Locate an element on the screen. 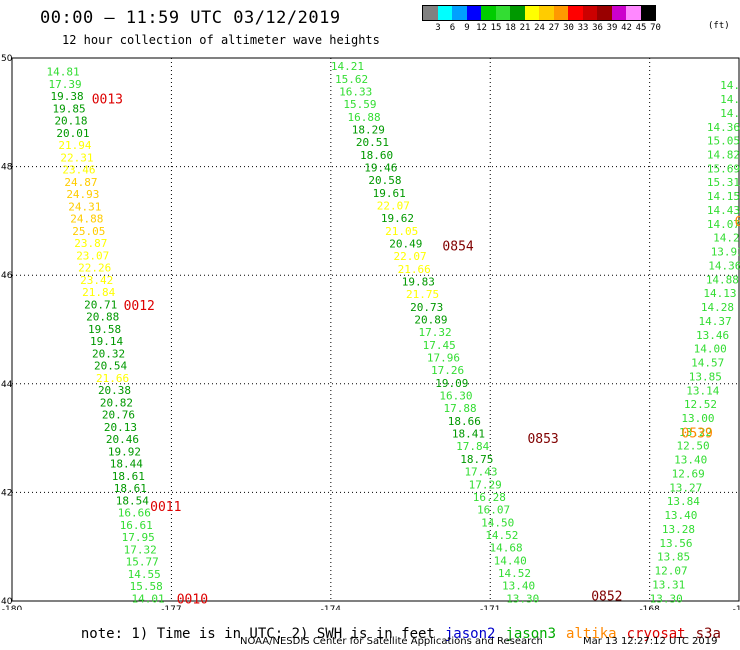 The width and height of the screenshot is (740, 650). swh-value: 14. is located at coordinates (730, 85).